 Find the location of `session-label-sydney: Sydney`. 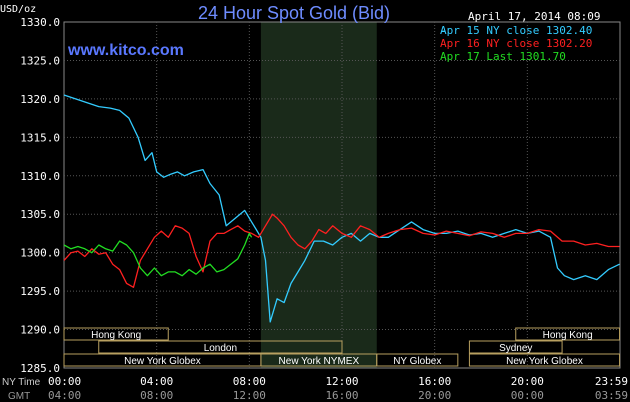

session-label-sydney: Sydney is located at coordinates (515, 348).